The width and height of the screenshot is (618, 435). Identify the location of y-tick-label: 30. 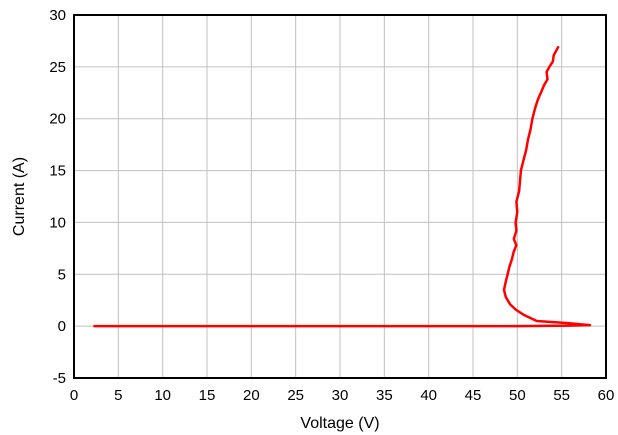
(57, 15).